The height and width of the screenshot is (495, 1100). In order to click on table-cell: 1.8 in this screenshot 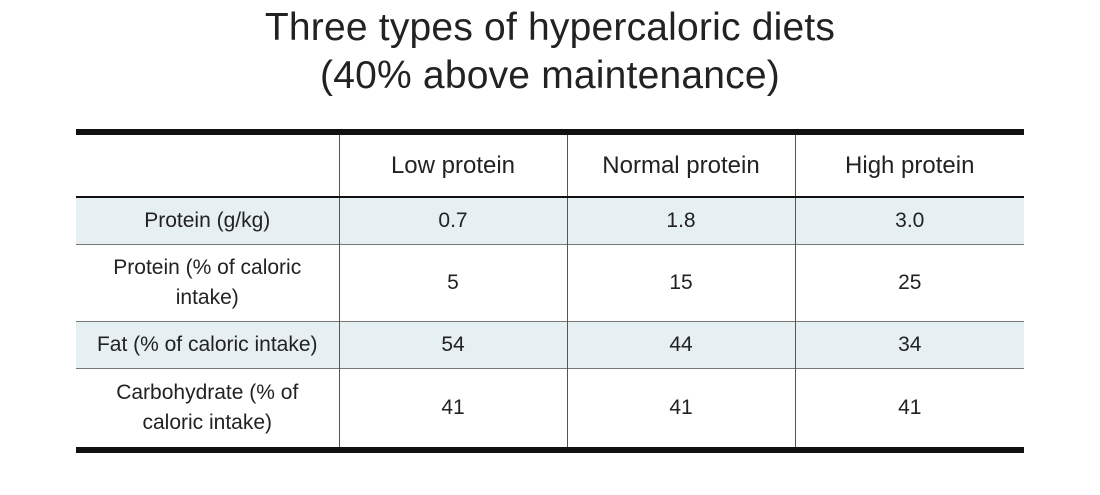, I will do `click(680, 220)`.